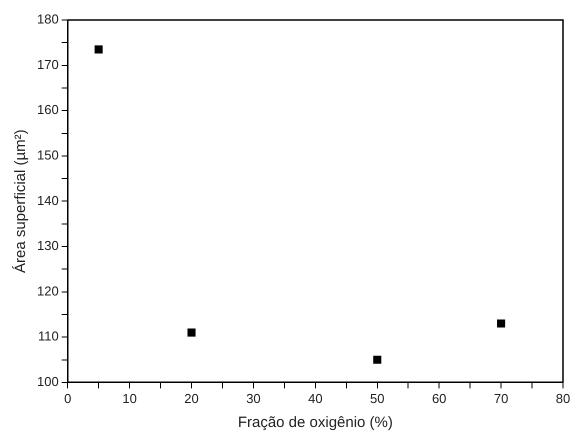 The height and width of the screenshot is (444, 585). Describe the element at coordinates (439, 398) in the screenshot. I see `x-tick-label: 60` at that location.